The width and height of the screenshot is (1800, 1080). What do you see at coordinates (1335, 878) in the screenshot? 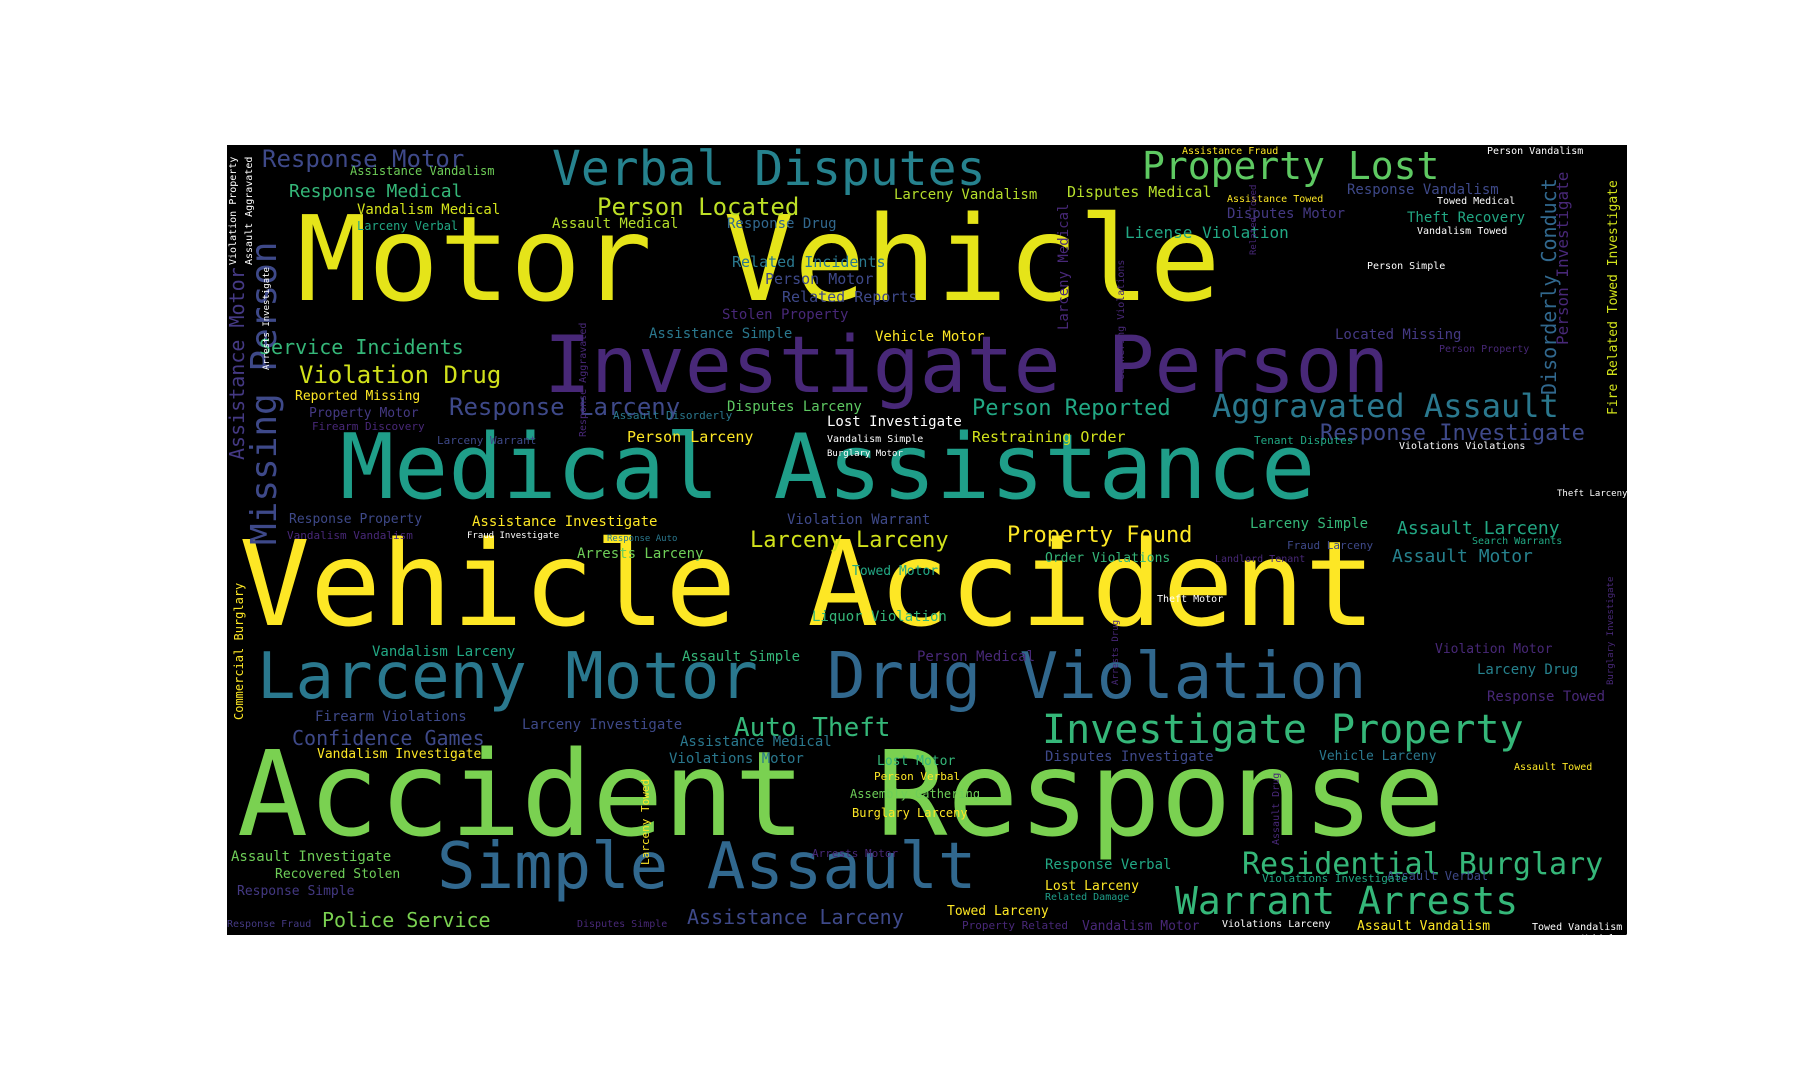
I see `word: Violations Investigate` at bounding box center [1335, 878].